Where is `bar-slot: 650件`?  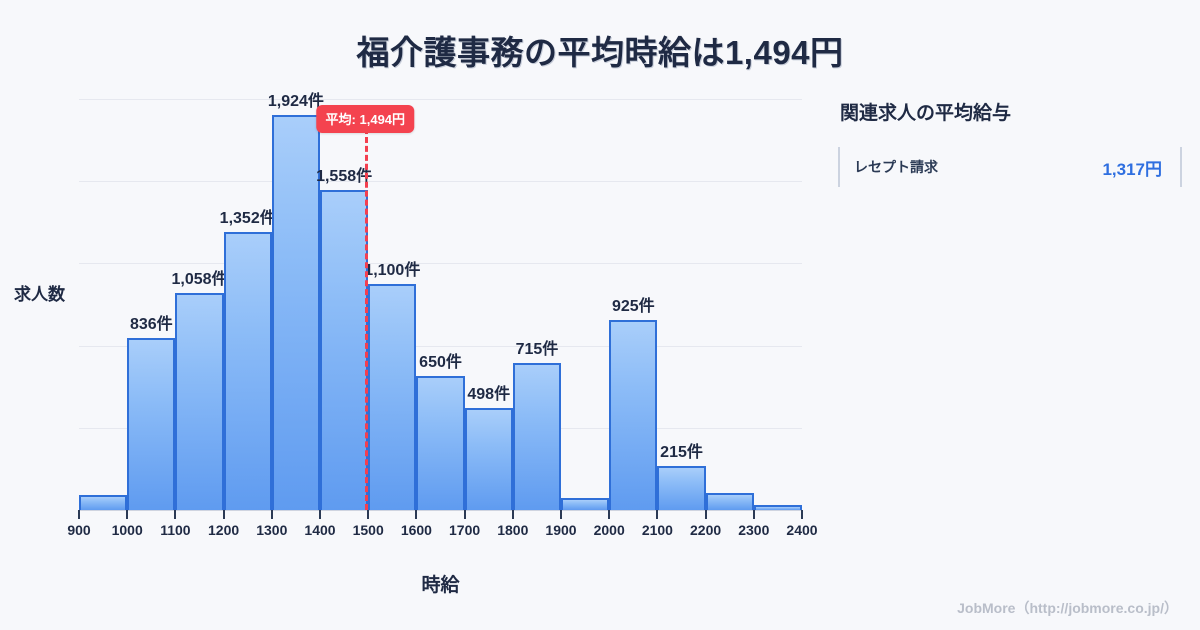 bar-slot: 650件 is located at coordinates (440, 304).